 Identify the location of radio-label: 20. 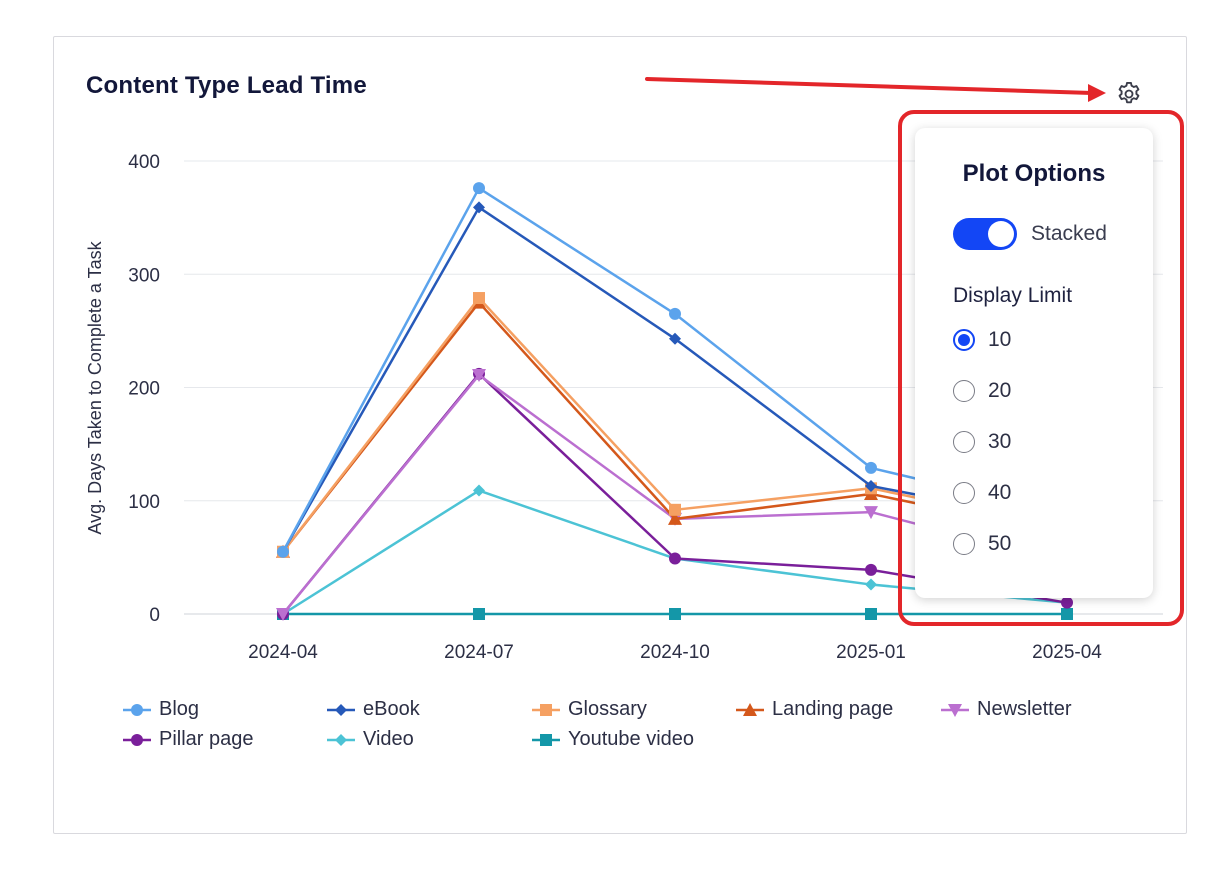
(1000, 390).